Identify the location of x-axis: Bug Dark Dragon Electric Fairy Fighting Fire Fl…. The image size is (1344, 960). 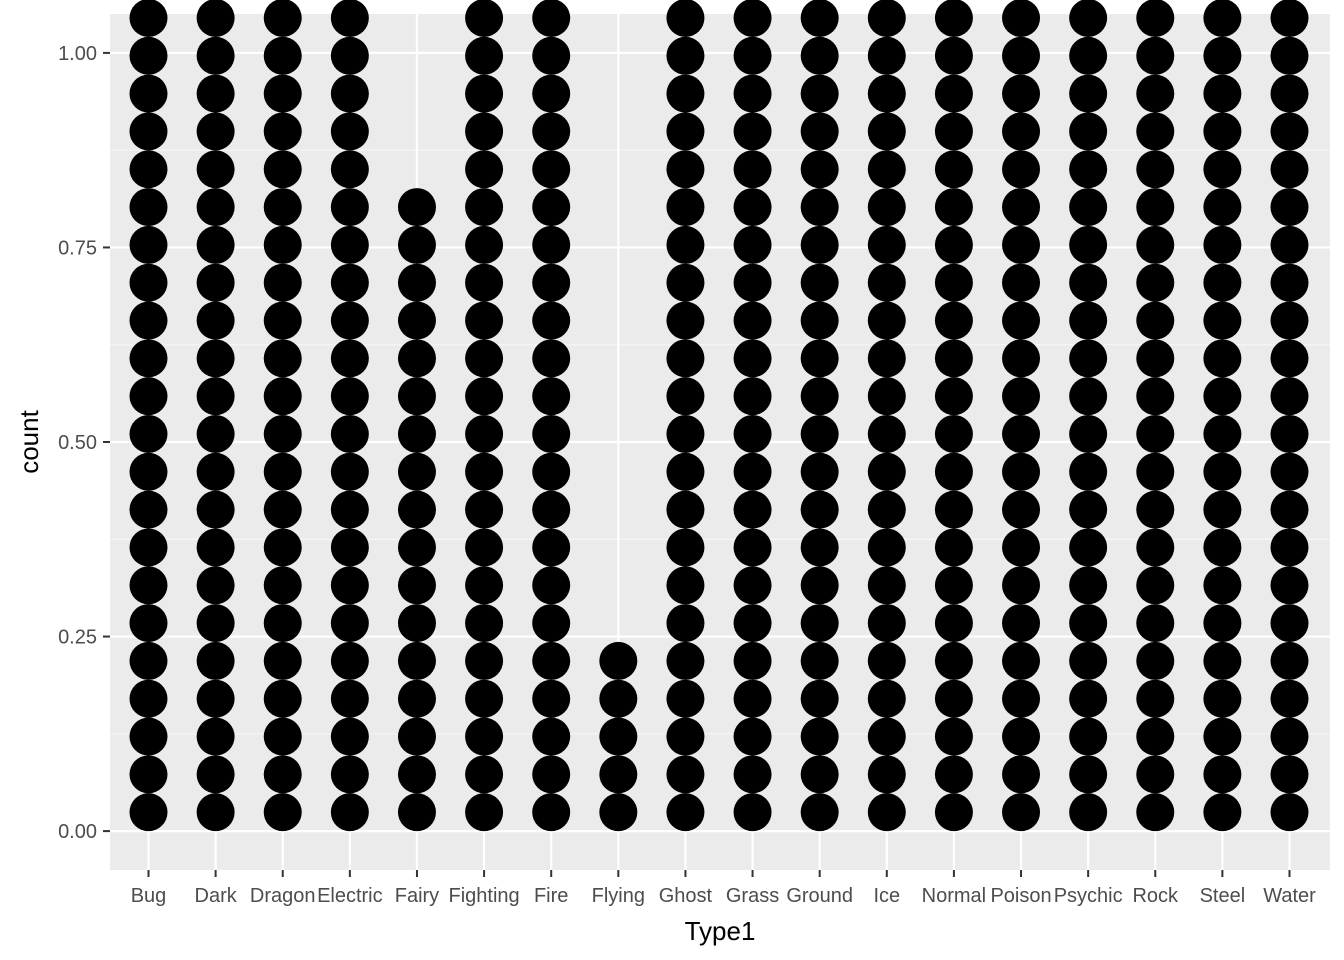
(723, 888).